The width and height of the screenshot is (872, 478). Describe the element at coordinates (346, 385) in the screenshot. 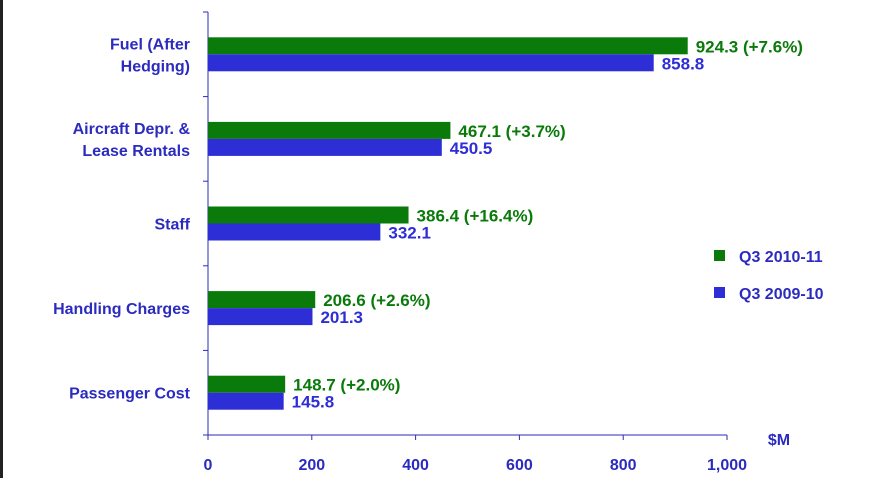

I see `data-label: 148.7 (+2.0%)` at that location.